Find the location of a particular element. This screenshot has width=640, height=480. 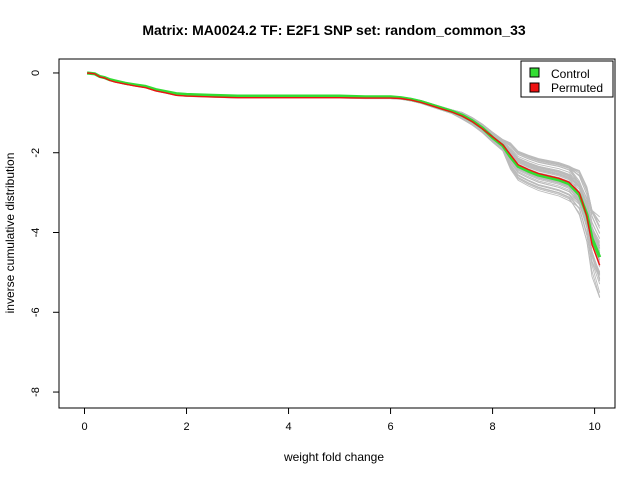

x-tick-label: 10 is located at coordinates (594, 427).